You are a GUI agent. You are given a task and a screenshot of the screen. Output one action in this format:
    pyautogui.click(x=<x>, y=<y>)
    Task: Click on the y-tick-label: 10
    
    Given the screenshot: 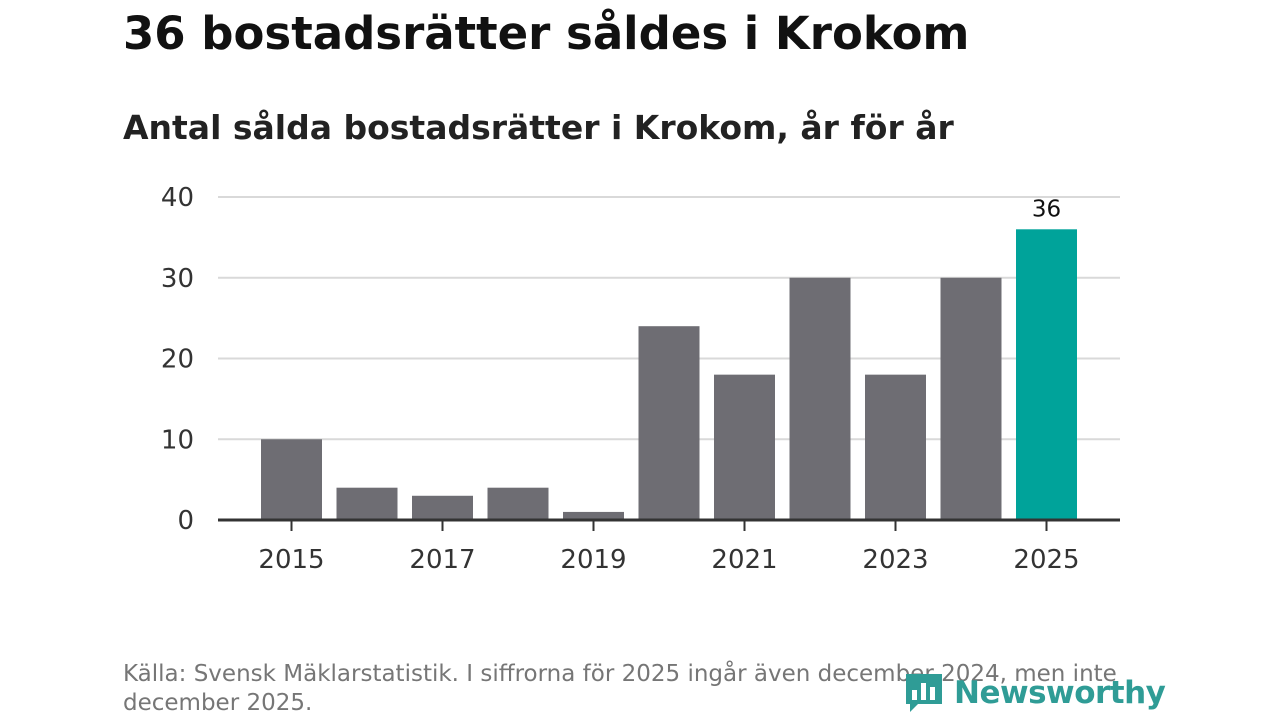 What is the action you would take?
    pyautogui.click(x=177, y=440)
    